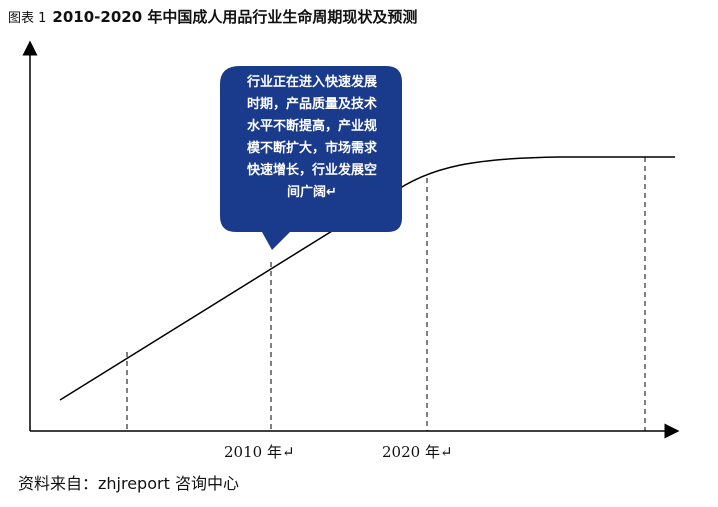 The height and width of the screenshot is (507, 718). I want to click on figure-title: 图表 1 2010-2020 年中国成人用品行业生命周期现状及预测, so click(212, 16).